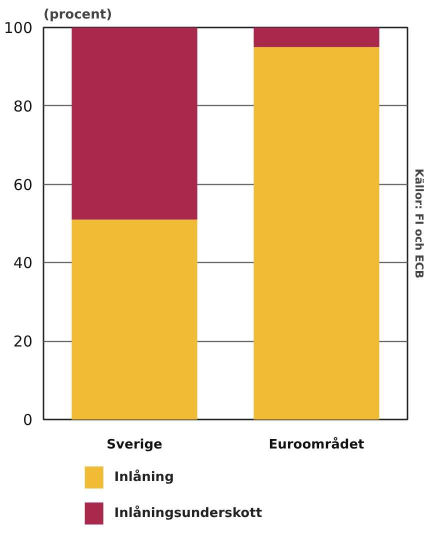 Image resolution: width=432 pixels, height=543 pixels. What do you see at coordinates (78, 15) in the screenshot?
I see `chart-title: (procent)` at bounding box center [78, 15].